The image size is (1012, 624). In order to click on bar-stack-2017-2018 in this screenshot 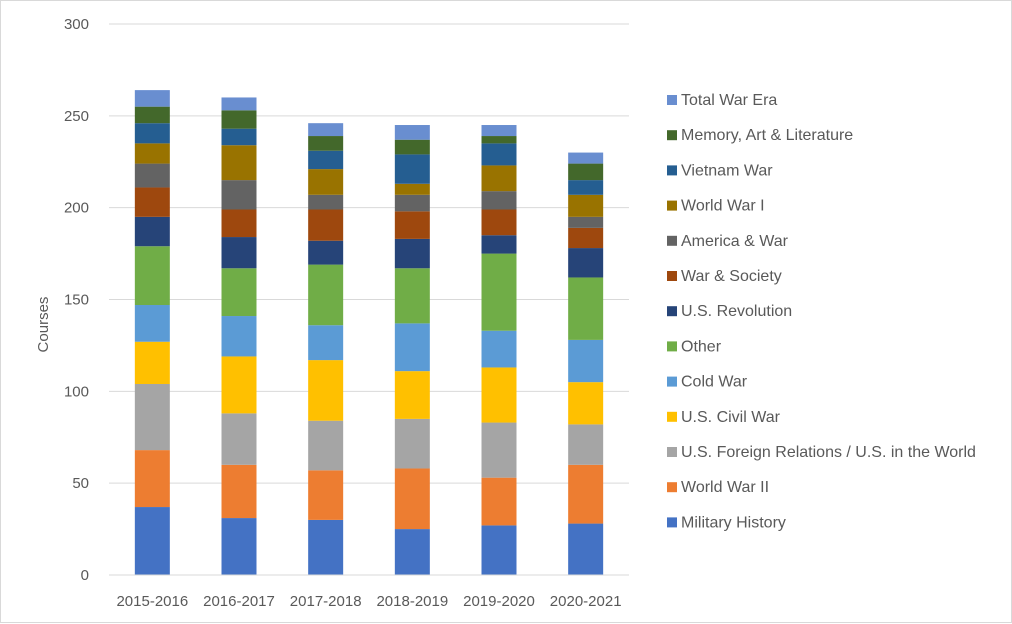, I will do `click(326, 349)`.